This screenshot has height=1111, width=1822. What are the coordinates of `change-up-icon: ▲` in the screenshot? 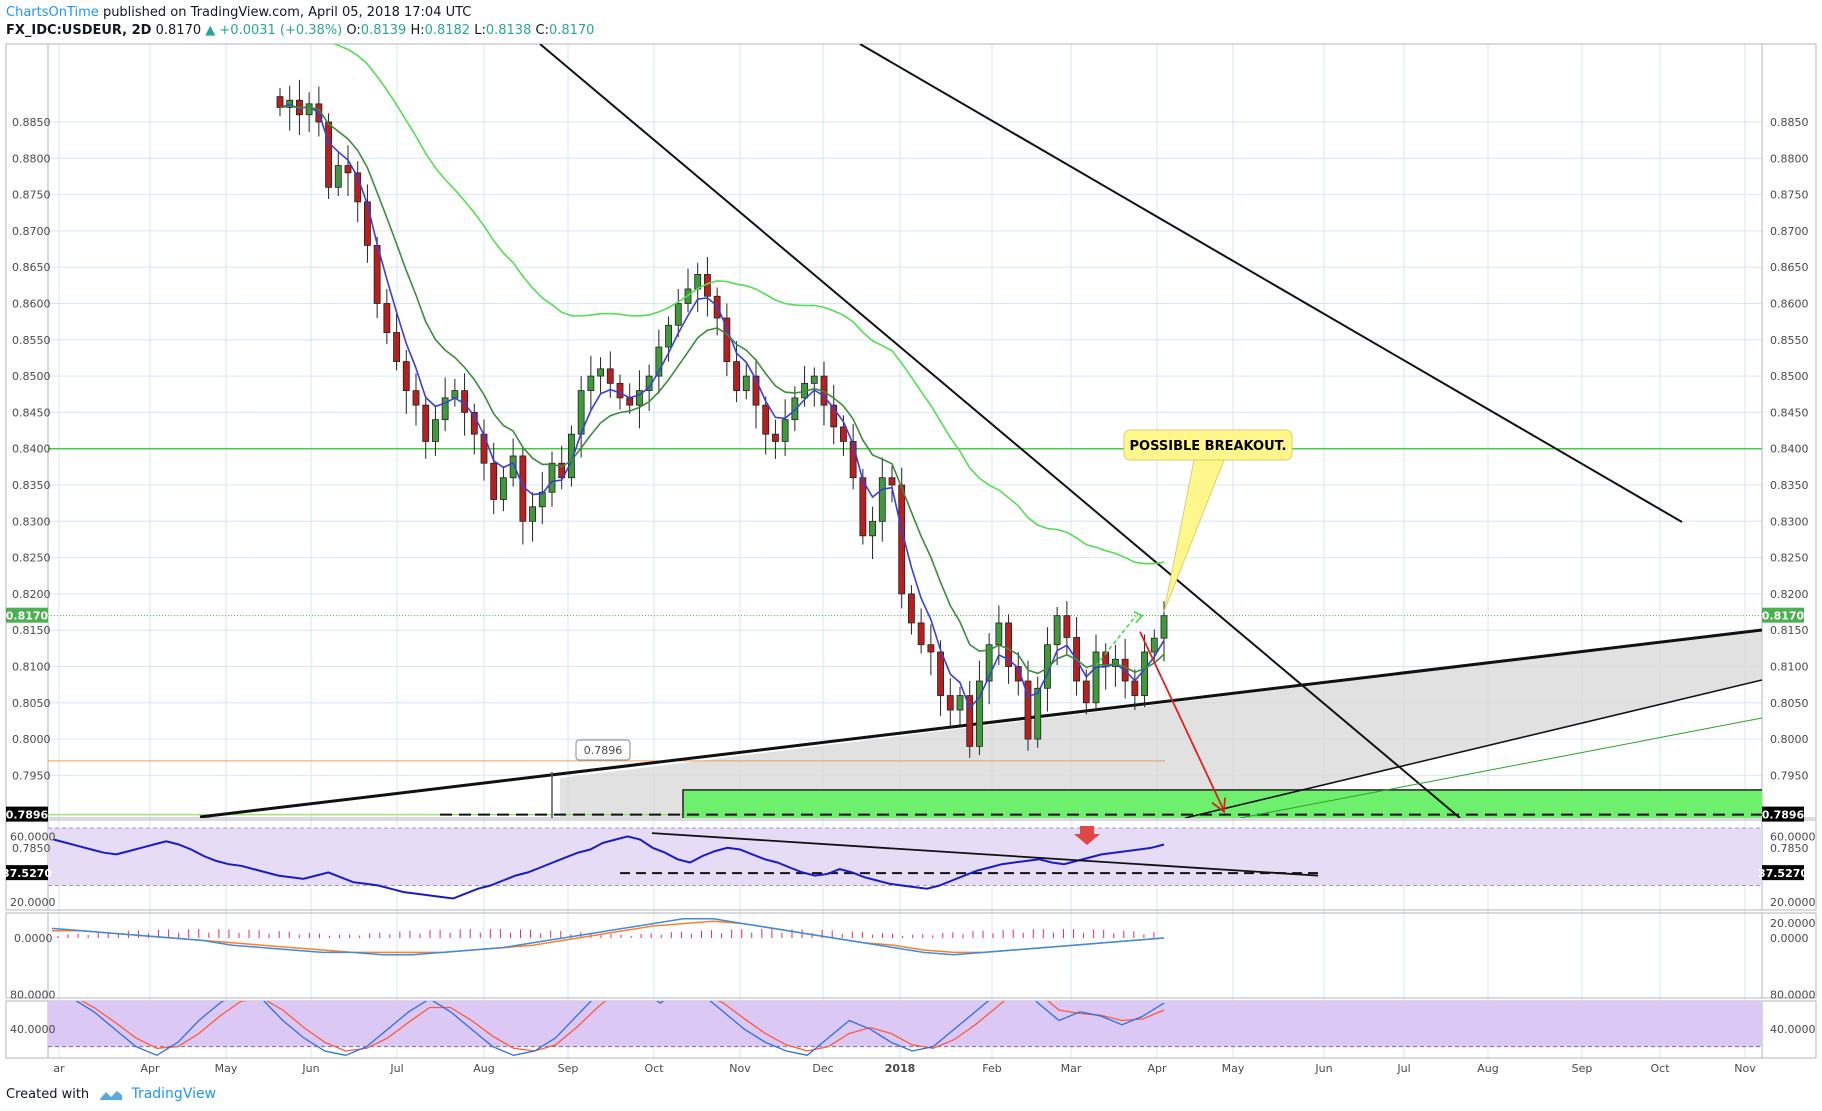 It's located at (210, 30).